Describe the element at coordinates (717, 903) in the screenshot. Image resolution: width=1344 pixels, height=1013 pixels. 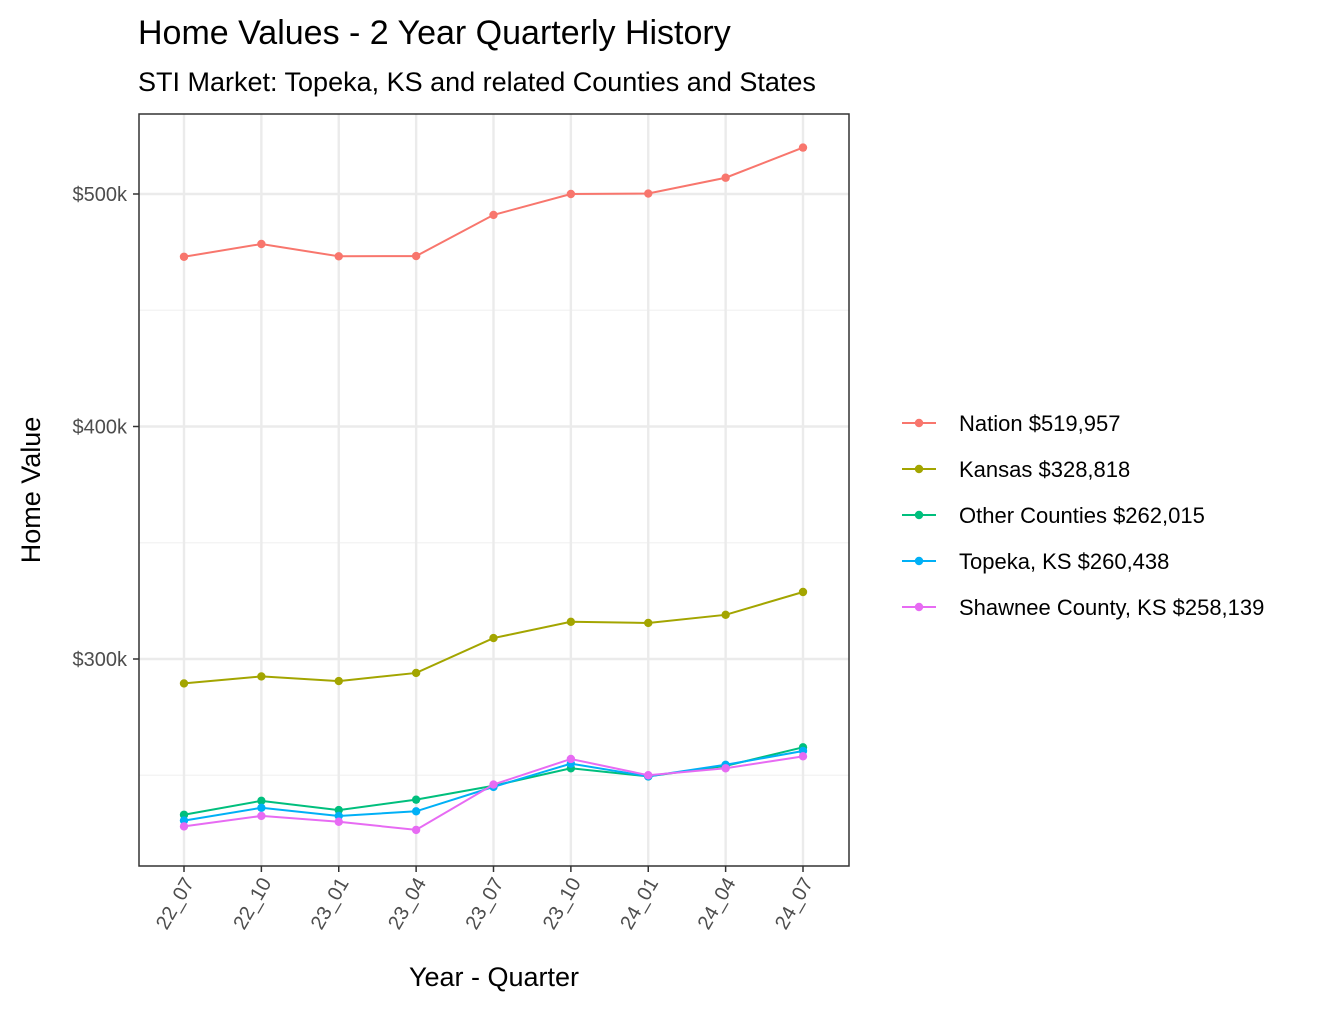
I see `x-tick-label: 24_04` at that location.